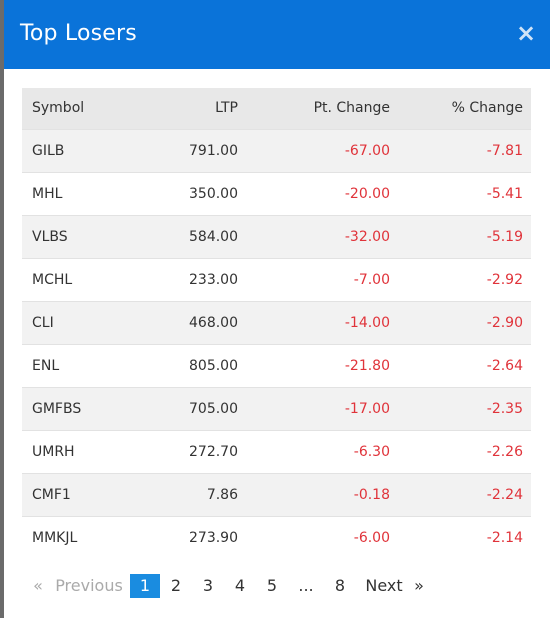 This screenshot has width=550, height=618. Describe the element at coordinates (213, 150) in the screenshot. I see `cell-ltp: 791.00` at that location.